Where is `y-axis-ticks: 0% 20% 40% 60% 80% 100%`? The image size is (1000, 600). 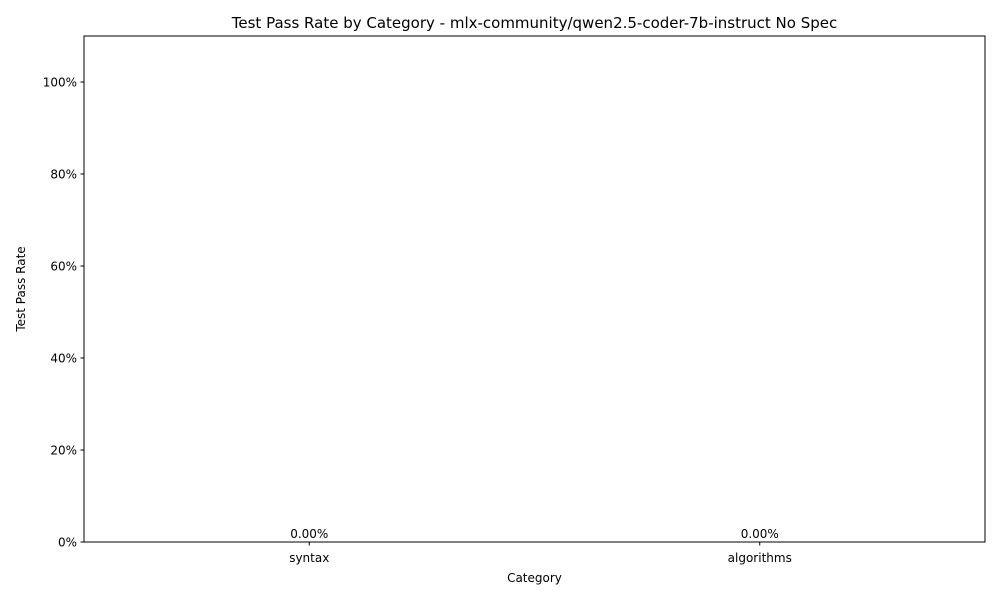 y-axis-ticks: 0% 20% 40% 60% 80% 100% is located at coordinates (63, 313).